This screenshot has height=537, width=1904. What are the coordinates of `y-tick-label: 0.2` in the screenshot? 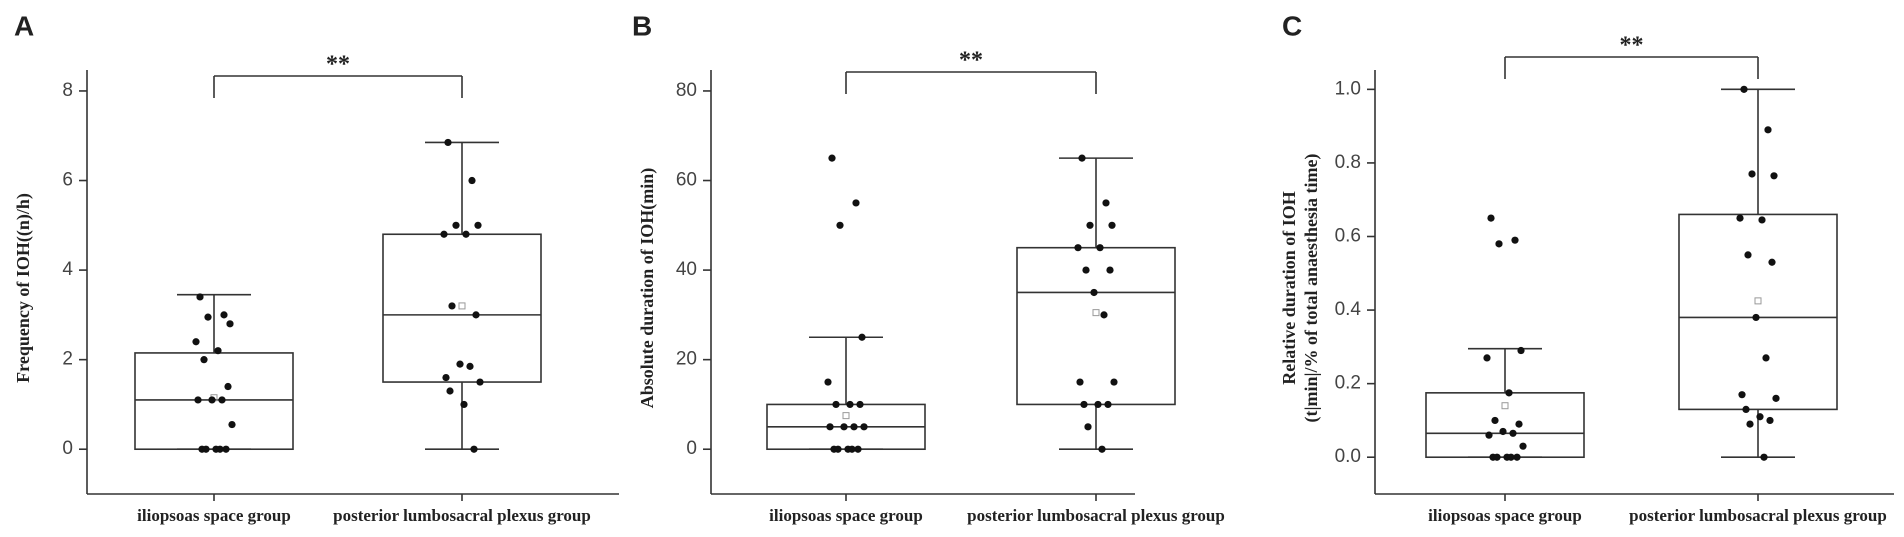 It's located at (1348, 383).